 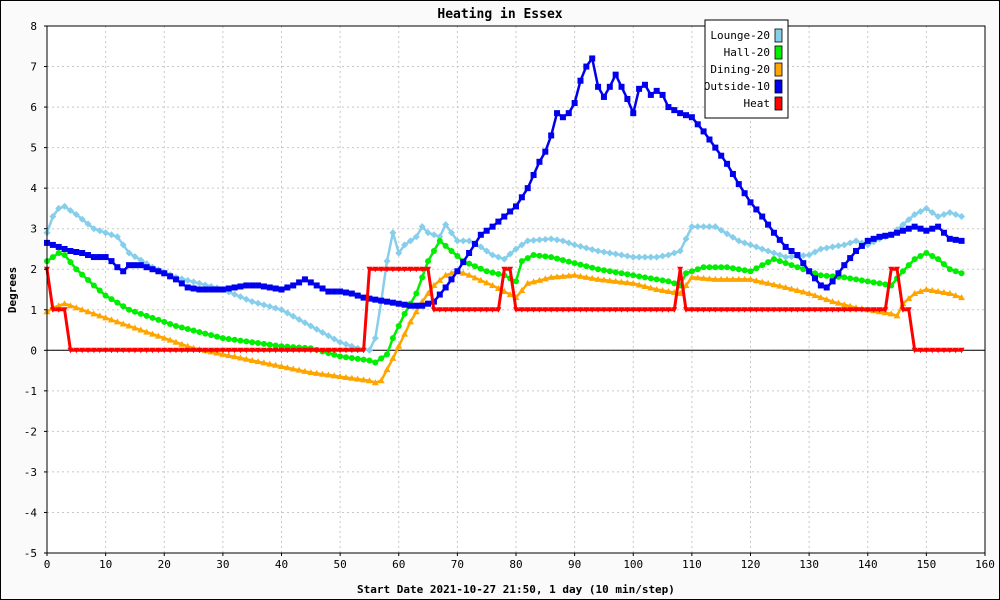 I want to click on x-tick-label: 10, so click(x=105, y=564).